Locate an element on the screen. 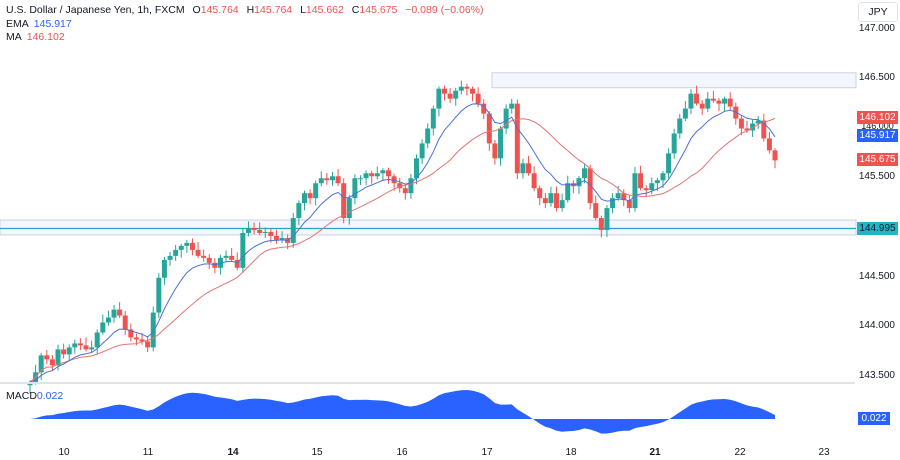 This screenshot has width=900, height=460. macd-legend: MACD0.022 is located at coordinates (34, 396).